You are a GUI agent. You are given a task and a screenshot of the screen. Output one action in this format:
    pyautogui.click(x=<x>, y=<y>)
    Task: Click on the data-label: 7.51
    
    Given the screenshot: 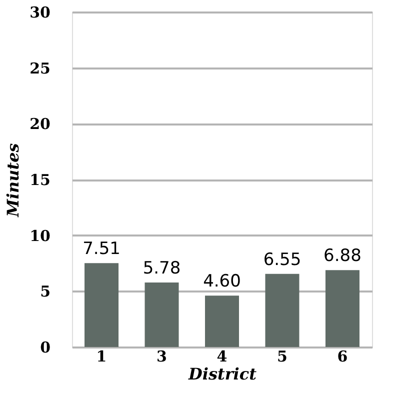 What is the action you would take?
    pyautogui.click(x=101, y=249)
    